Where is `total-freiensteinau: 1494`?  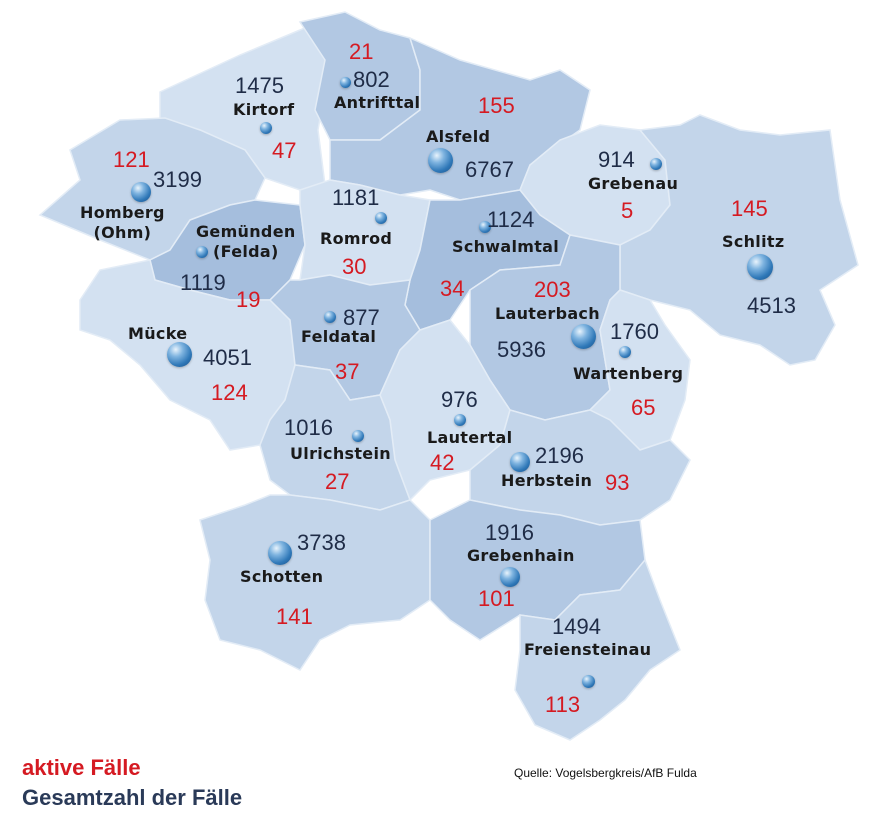
total-freiensteinau: 1494 is located at coordinates (576, 626).